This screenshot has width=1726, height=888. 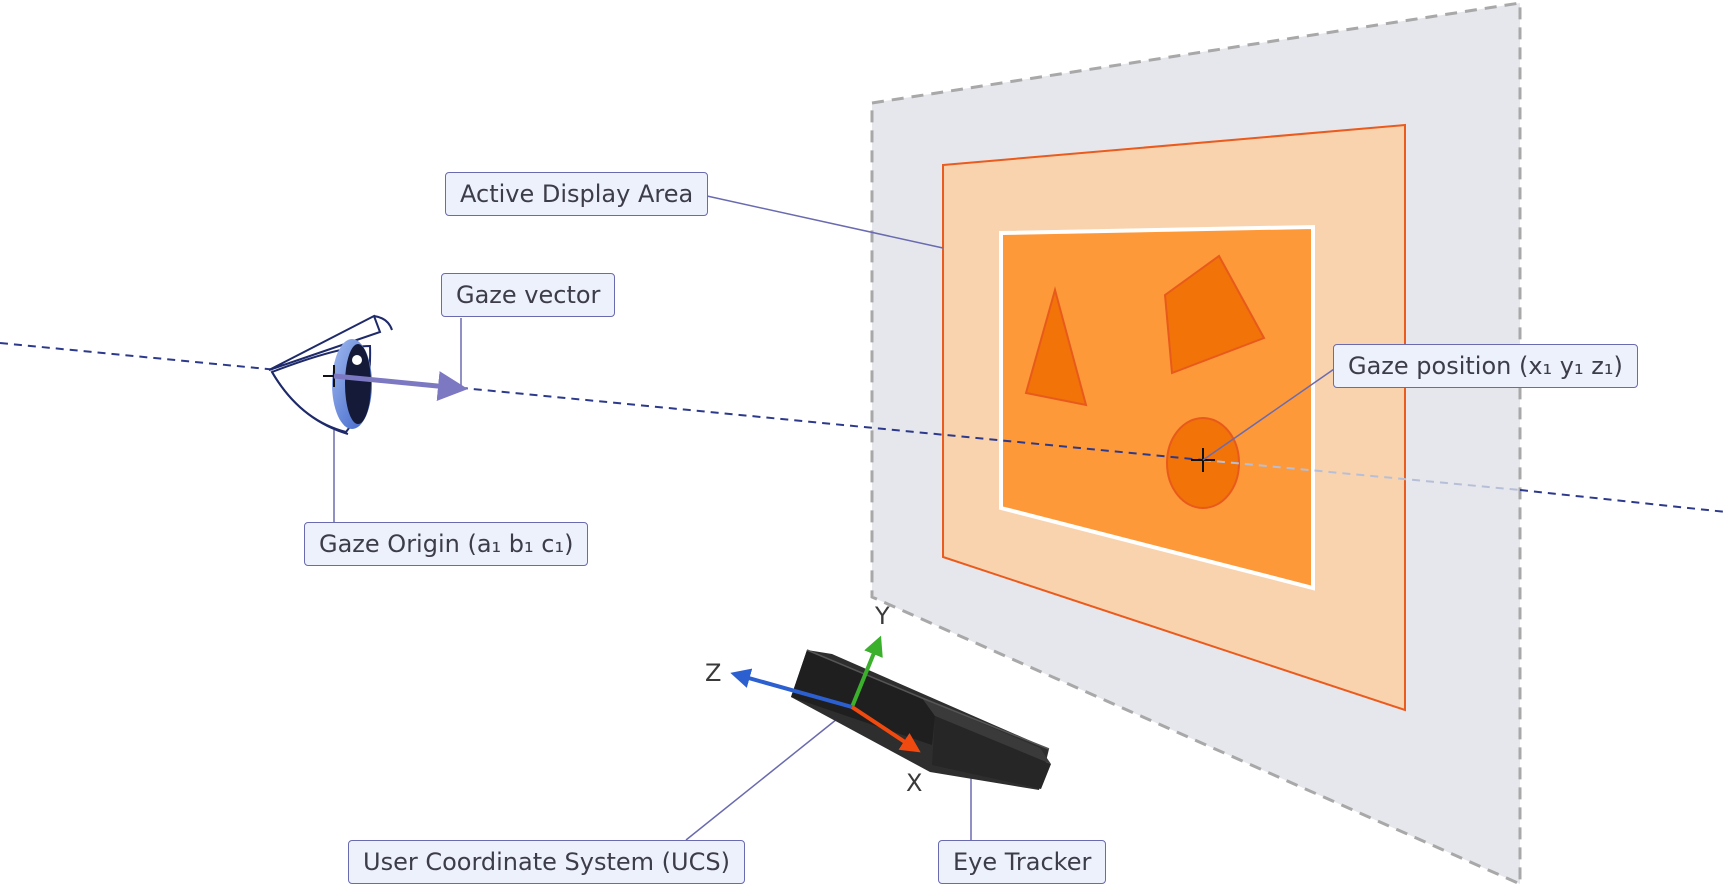 What do you see at coordinates (1056, 346) in the screenshot?
I see `triangle-shape` at bounding box center [1056, 346].